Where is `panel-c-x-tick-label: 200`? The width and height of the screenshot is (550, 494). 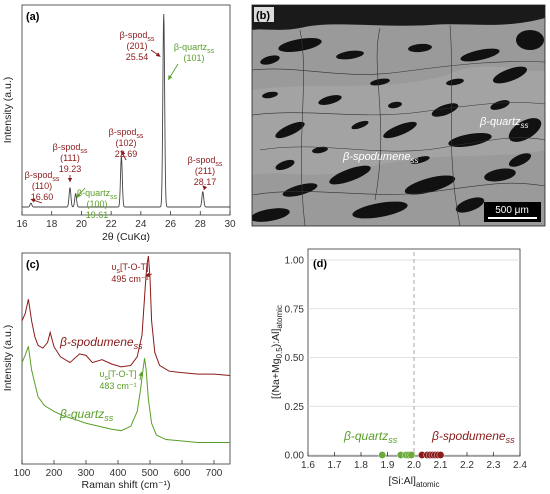
panel-c-x-tick-label: 200 is located at coordinates (54, 473).